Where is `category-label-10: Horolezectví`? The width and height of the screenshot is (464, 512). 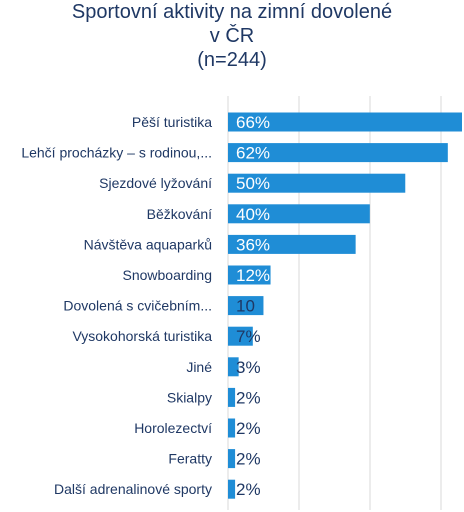 category-label-10: Horolezectví is located at coordinates (173, 428).